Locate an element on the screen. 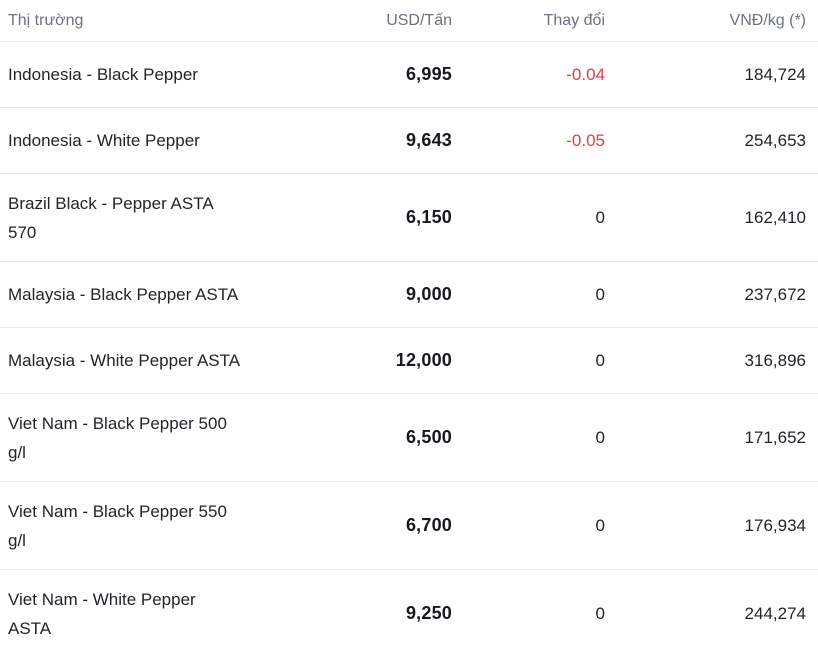  market-name: Viet Nam - White Pepper ASTA is located at coordinates (102, 613).